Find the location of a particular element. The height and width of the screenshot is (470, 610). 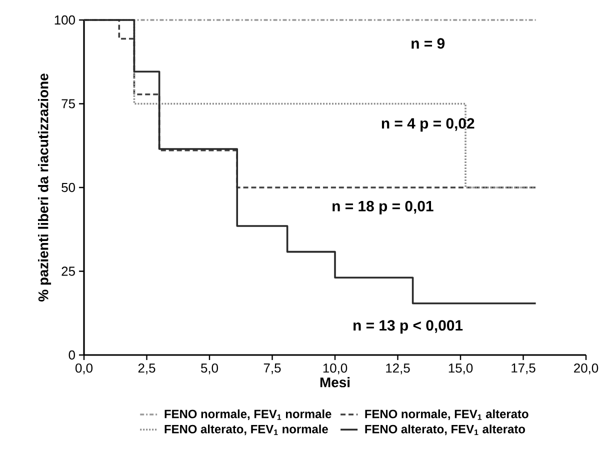

y-tick-label: 50 is located at coordinates (68, 187).